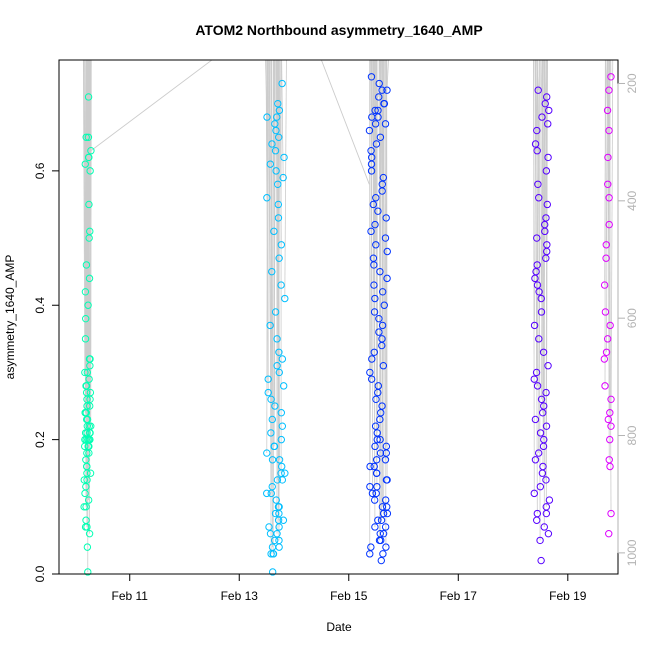 This screenshot has height=650, width=650. Describe the element at coordinates (40, 439) in the screenshot. I see `y-tick-label: 0.2` at that location.